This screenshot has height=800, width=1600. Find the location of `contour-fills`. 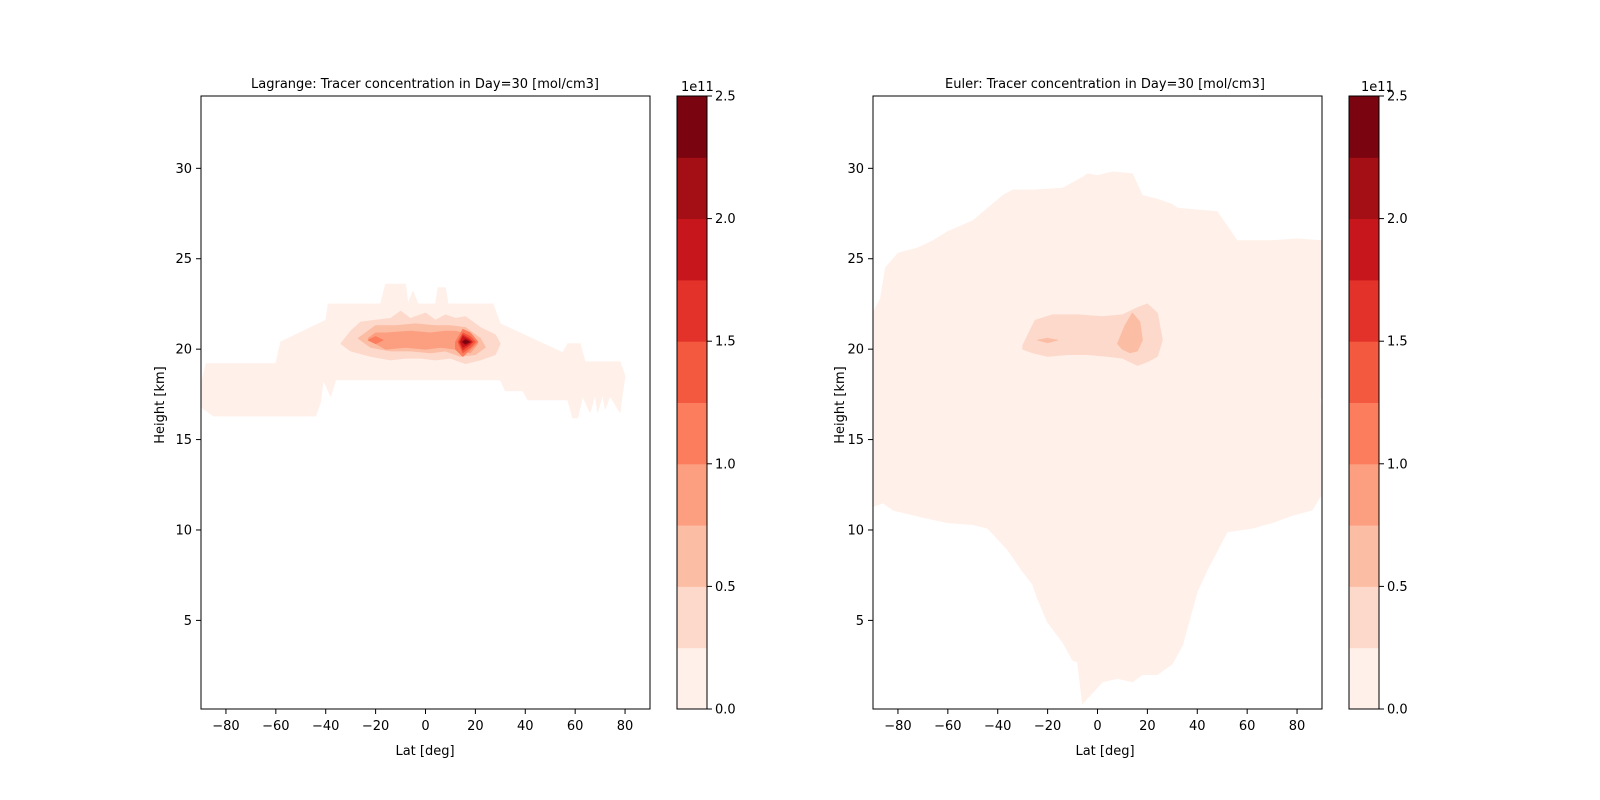

contour-fills is located at coordinates (413, 351).